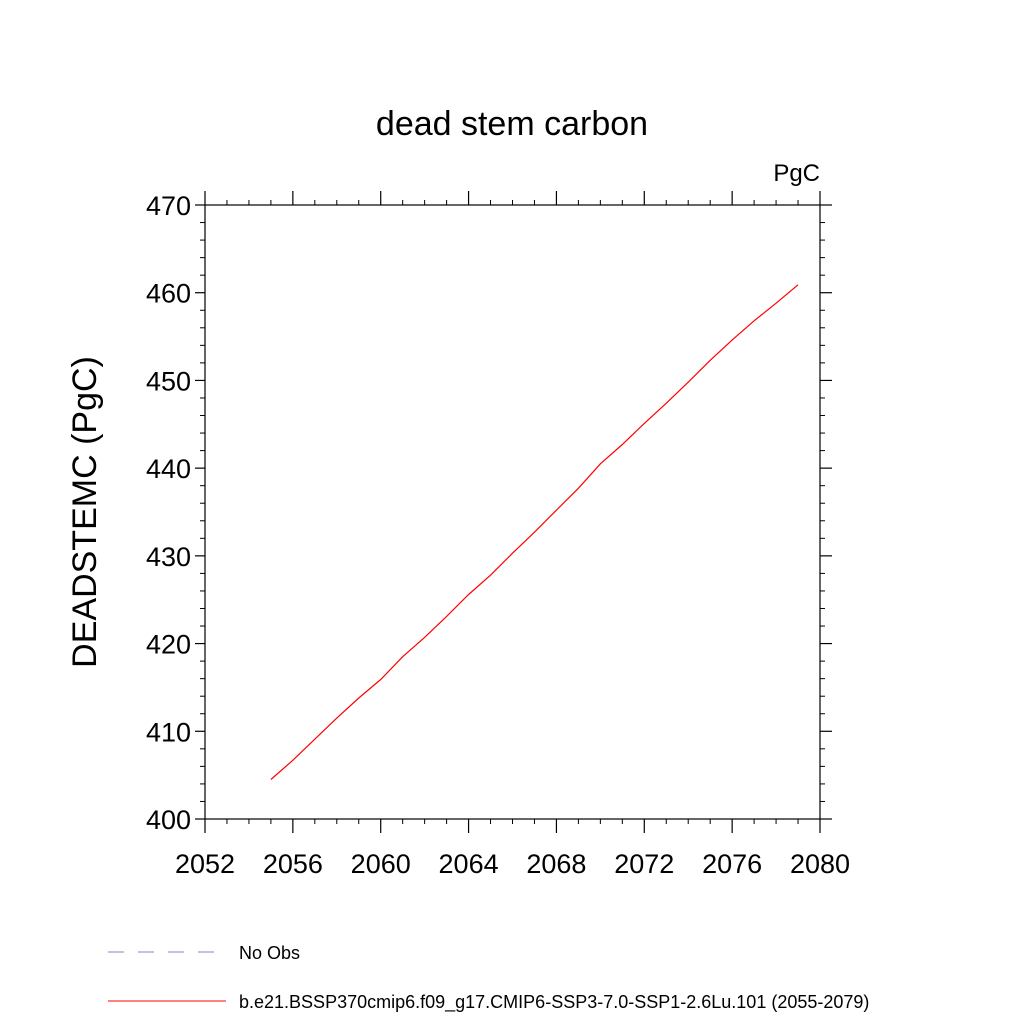 The image size is (1024, 1024). What do you see at coordinates (168, 469) in the screenshot?
I see `y-tick-label: 440` at bounding box center [168, 469].